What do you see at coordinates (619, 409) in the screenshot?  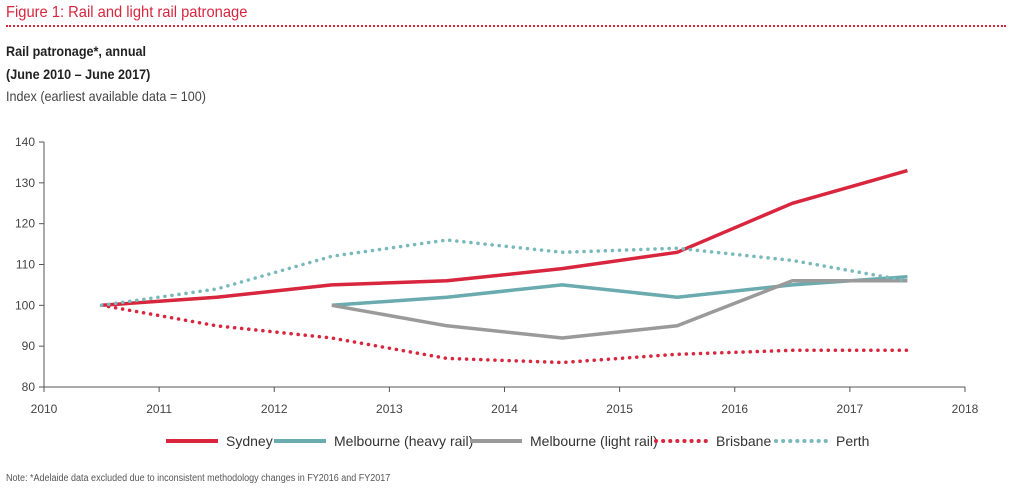 I see `x-tick-label: 2015` at bounding box center [619, 409].